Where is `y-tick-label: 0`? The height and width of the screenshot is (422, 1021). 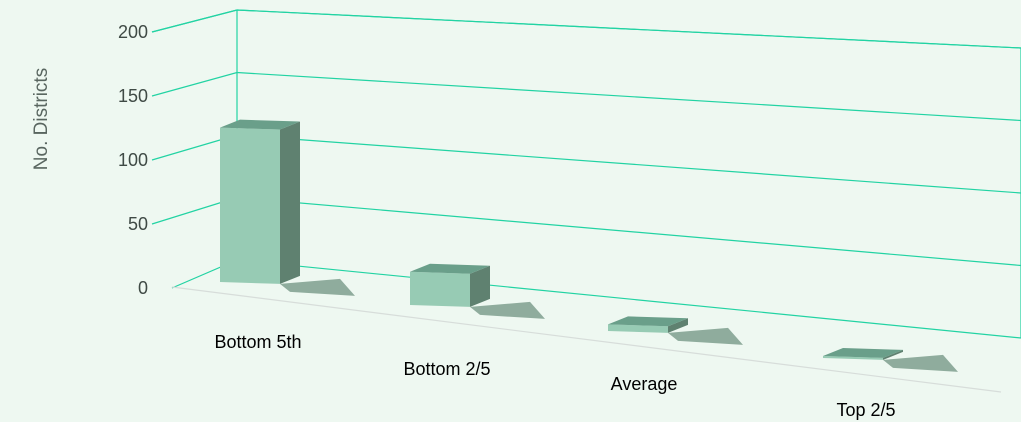 y-tick-label: 0 is located at coordinates (143, 288).